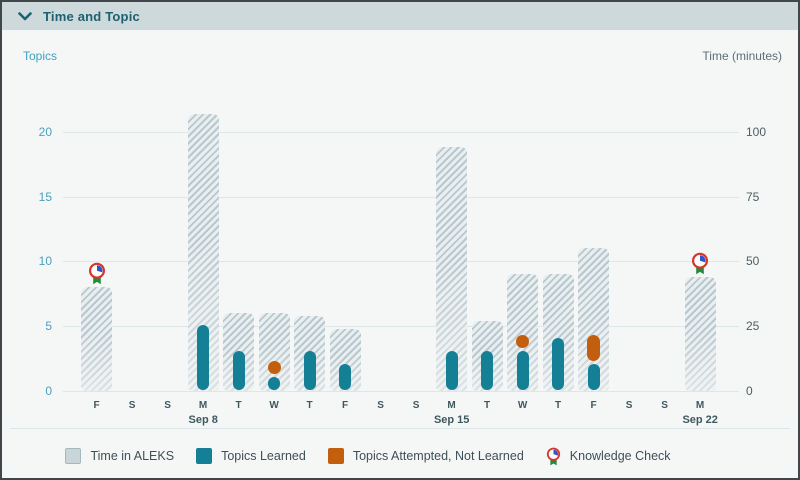 The width and height of the screenshot is (800, 480). What do you see at coordinates (45, 196) in the screenshot?
I see `left-axis-tick: 15` at bounding box center [45, 196].